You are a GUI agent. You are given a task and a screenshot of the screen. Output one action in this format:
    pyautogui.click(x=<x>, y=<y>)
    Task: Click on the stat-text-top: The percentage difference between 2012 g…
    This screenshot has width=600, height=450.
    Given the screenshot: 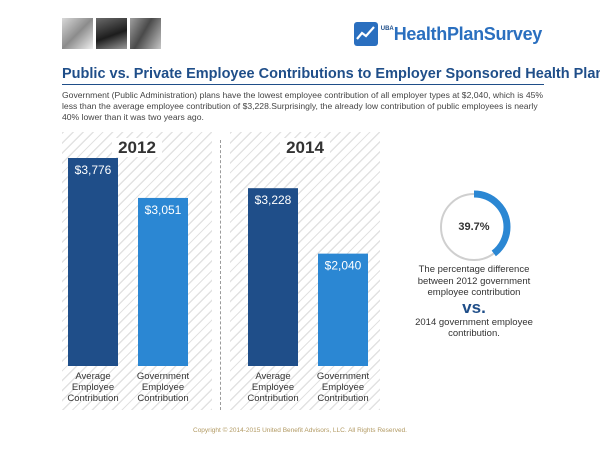 What is the action you would take?
    pyautogui.click(x=474, y=281)
    